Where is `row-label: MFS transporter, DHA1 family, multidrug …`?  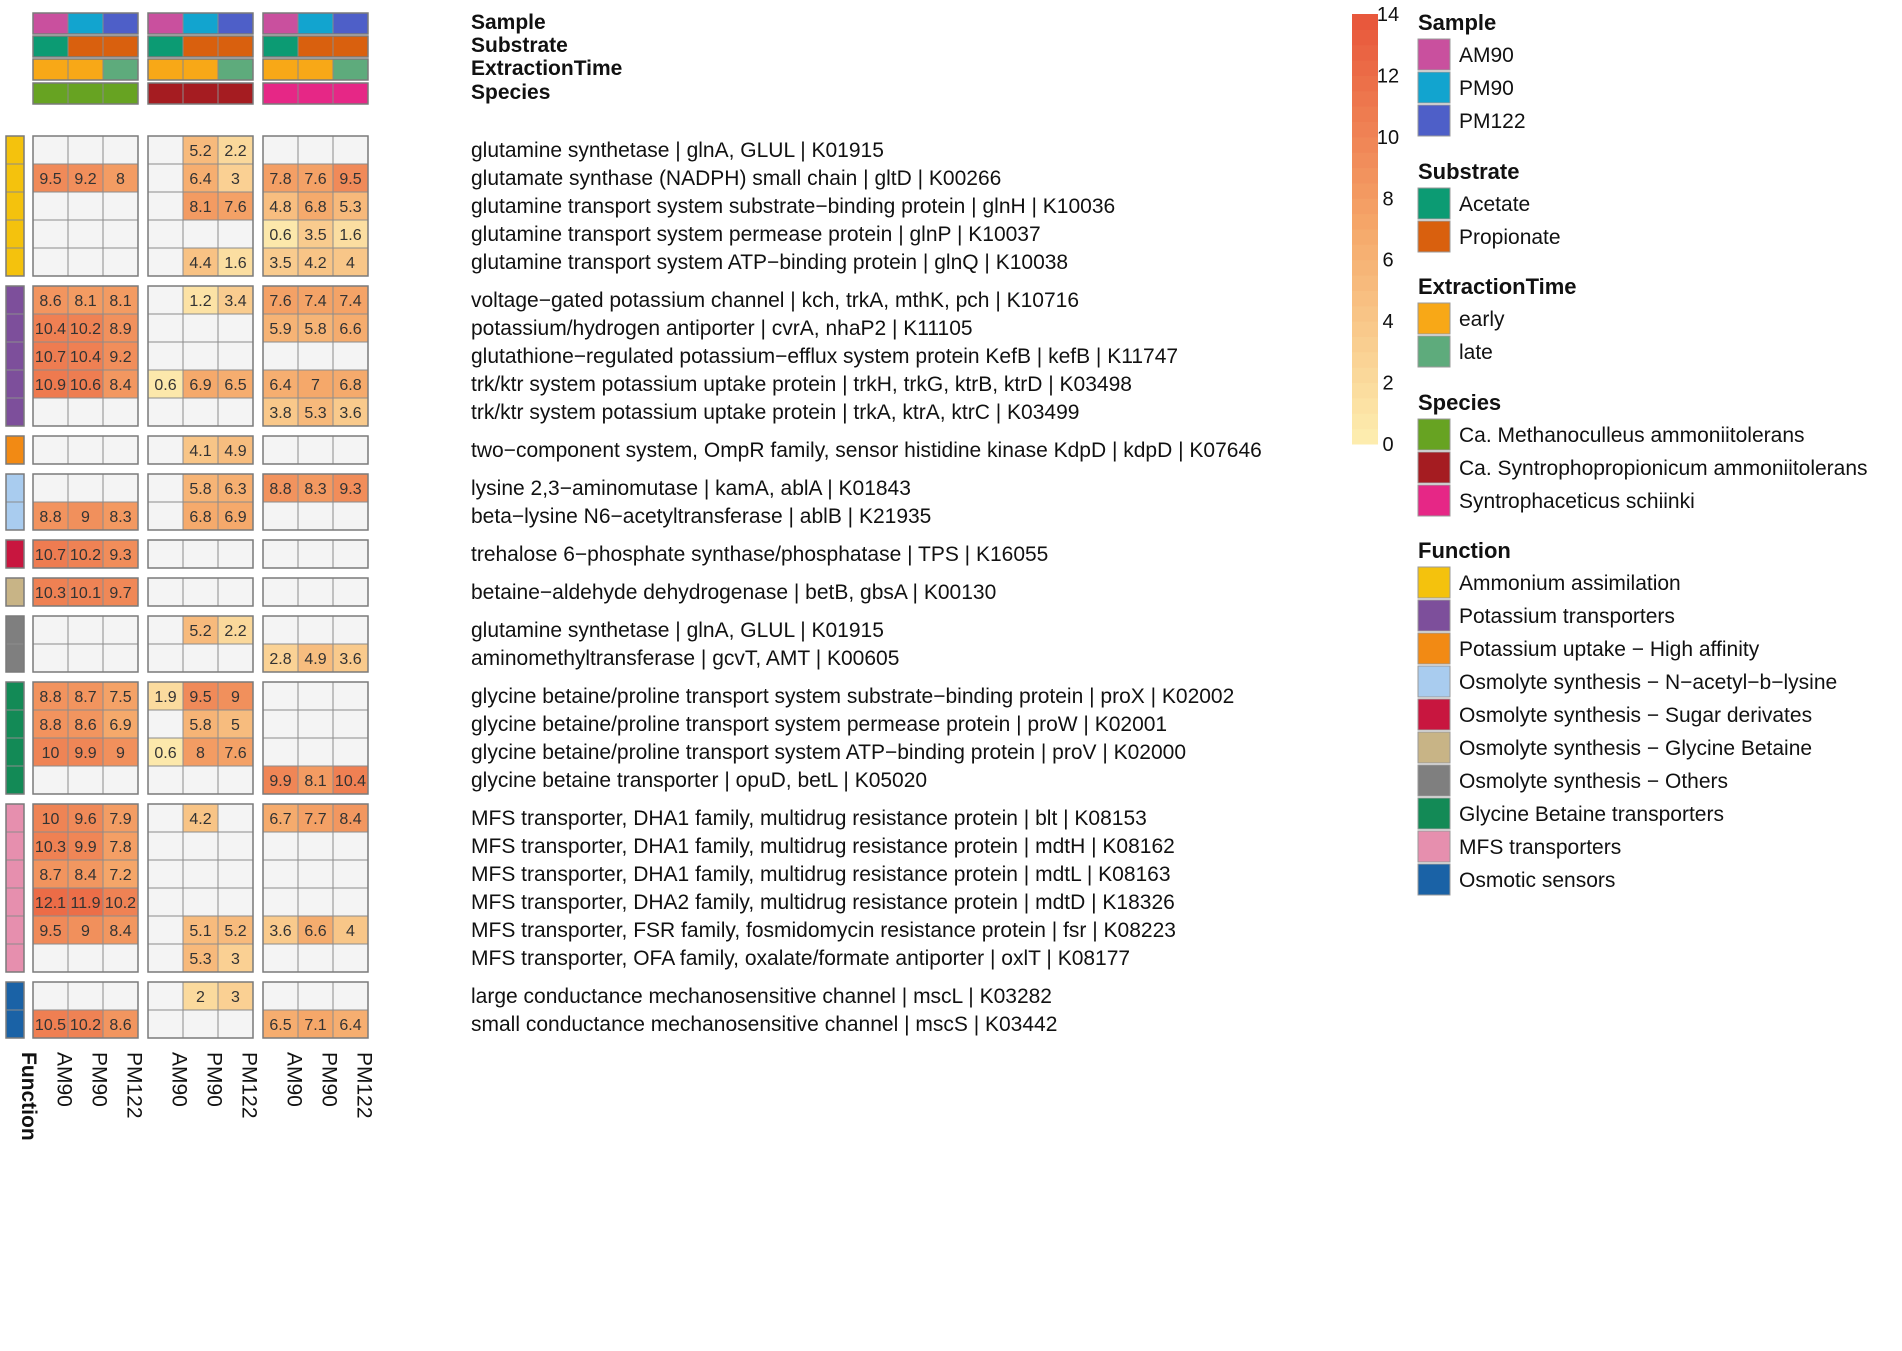
row-label: MFS transporter, DHA1 family, multidrug … is located at coordinates (809, 818).